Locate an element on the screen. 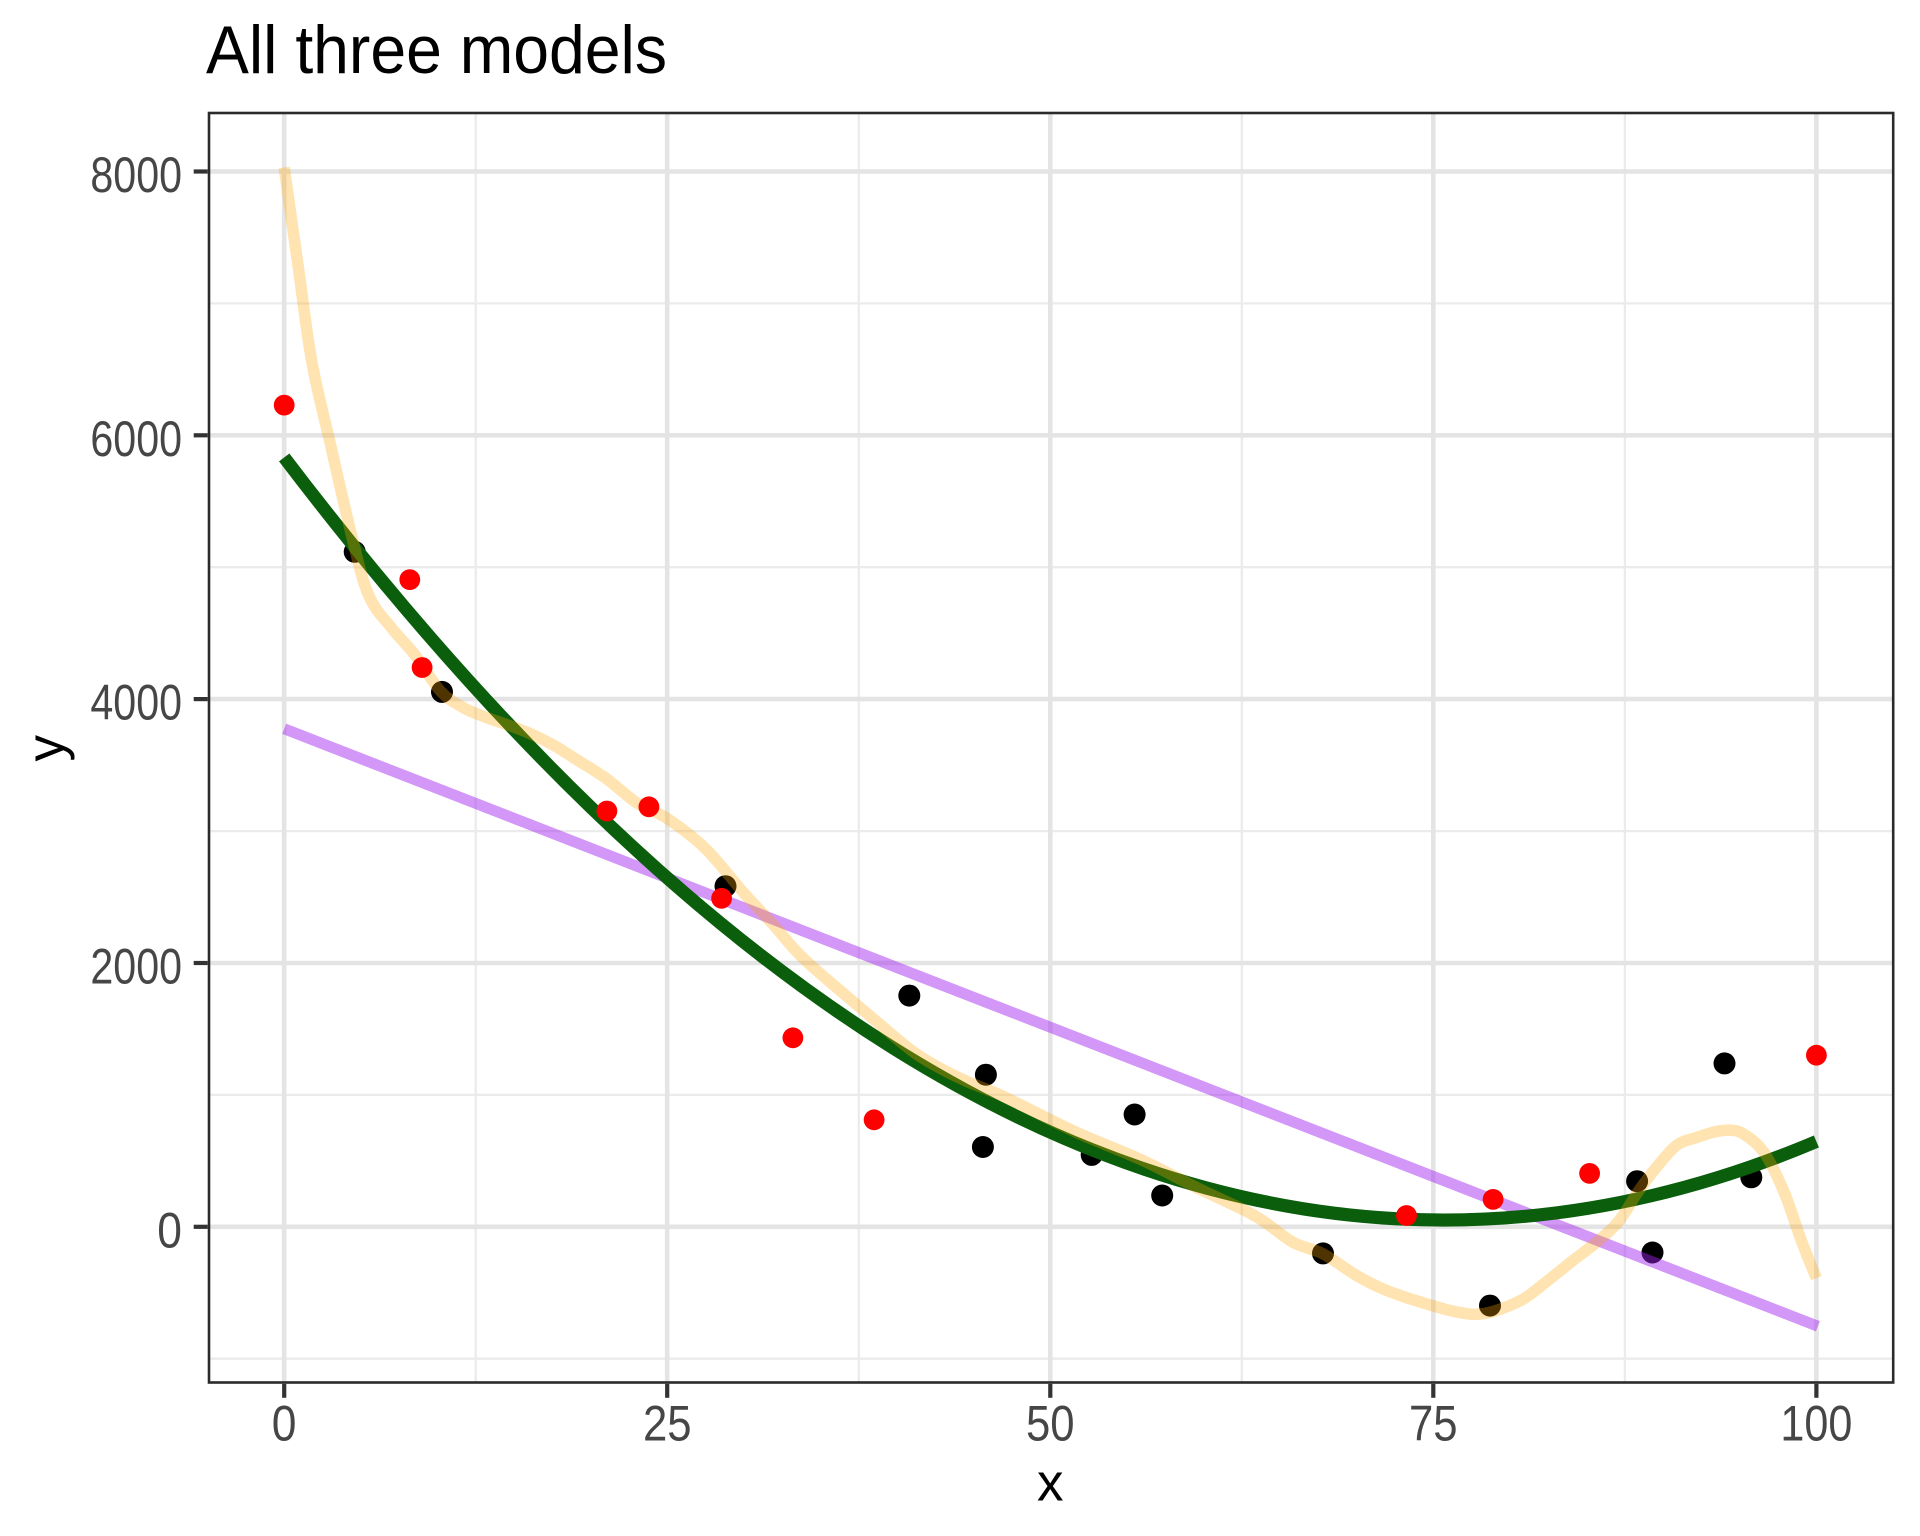 The image size is (1920, 1536). svg-text: 25 is located at coordinates (667, 1424).